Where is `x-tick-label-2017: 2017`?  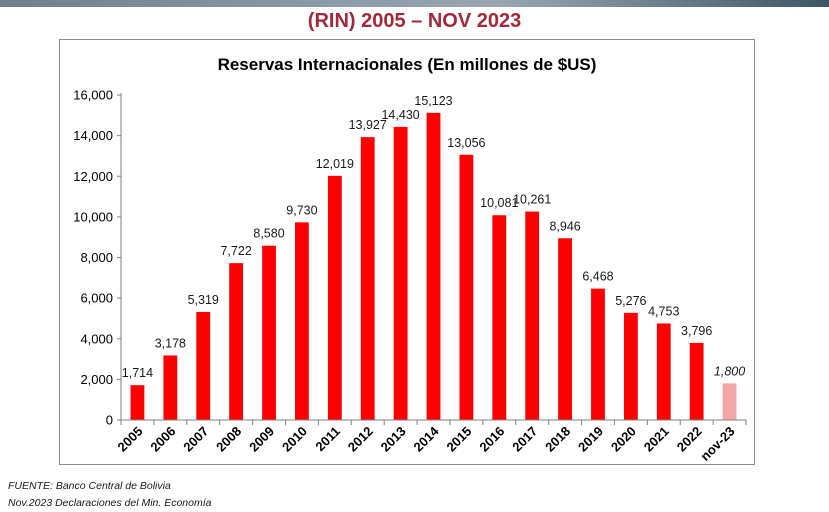 x-tick-label-2017: 2017 is located at coordinates (524, 439).